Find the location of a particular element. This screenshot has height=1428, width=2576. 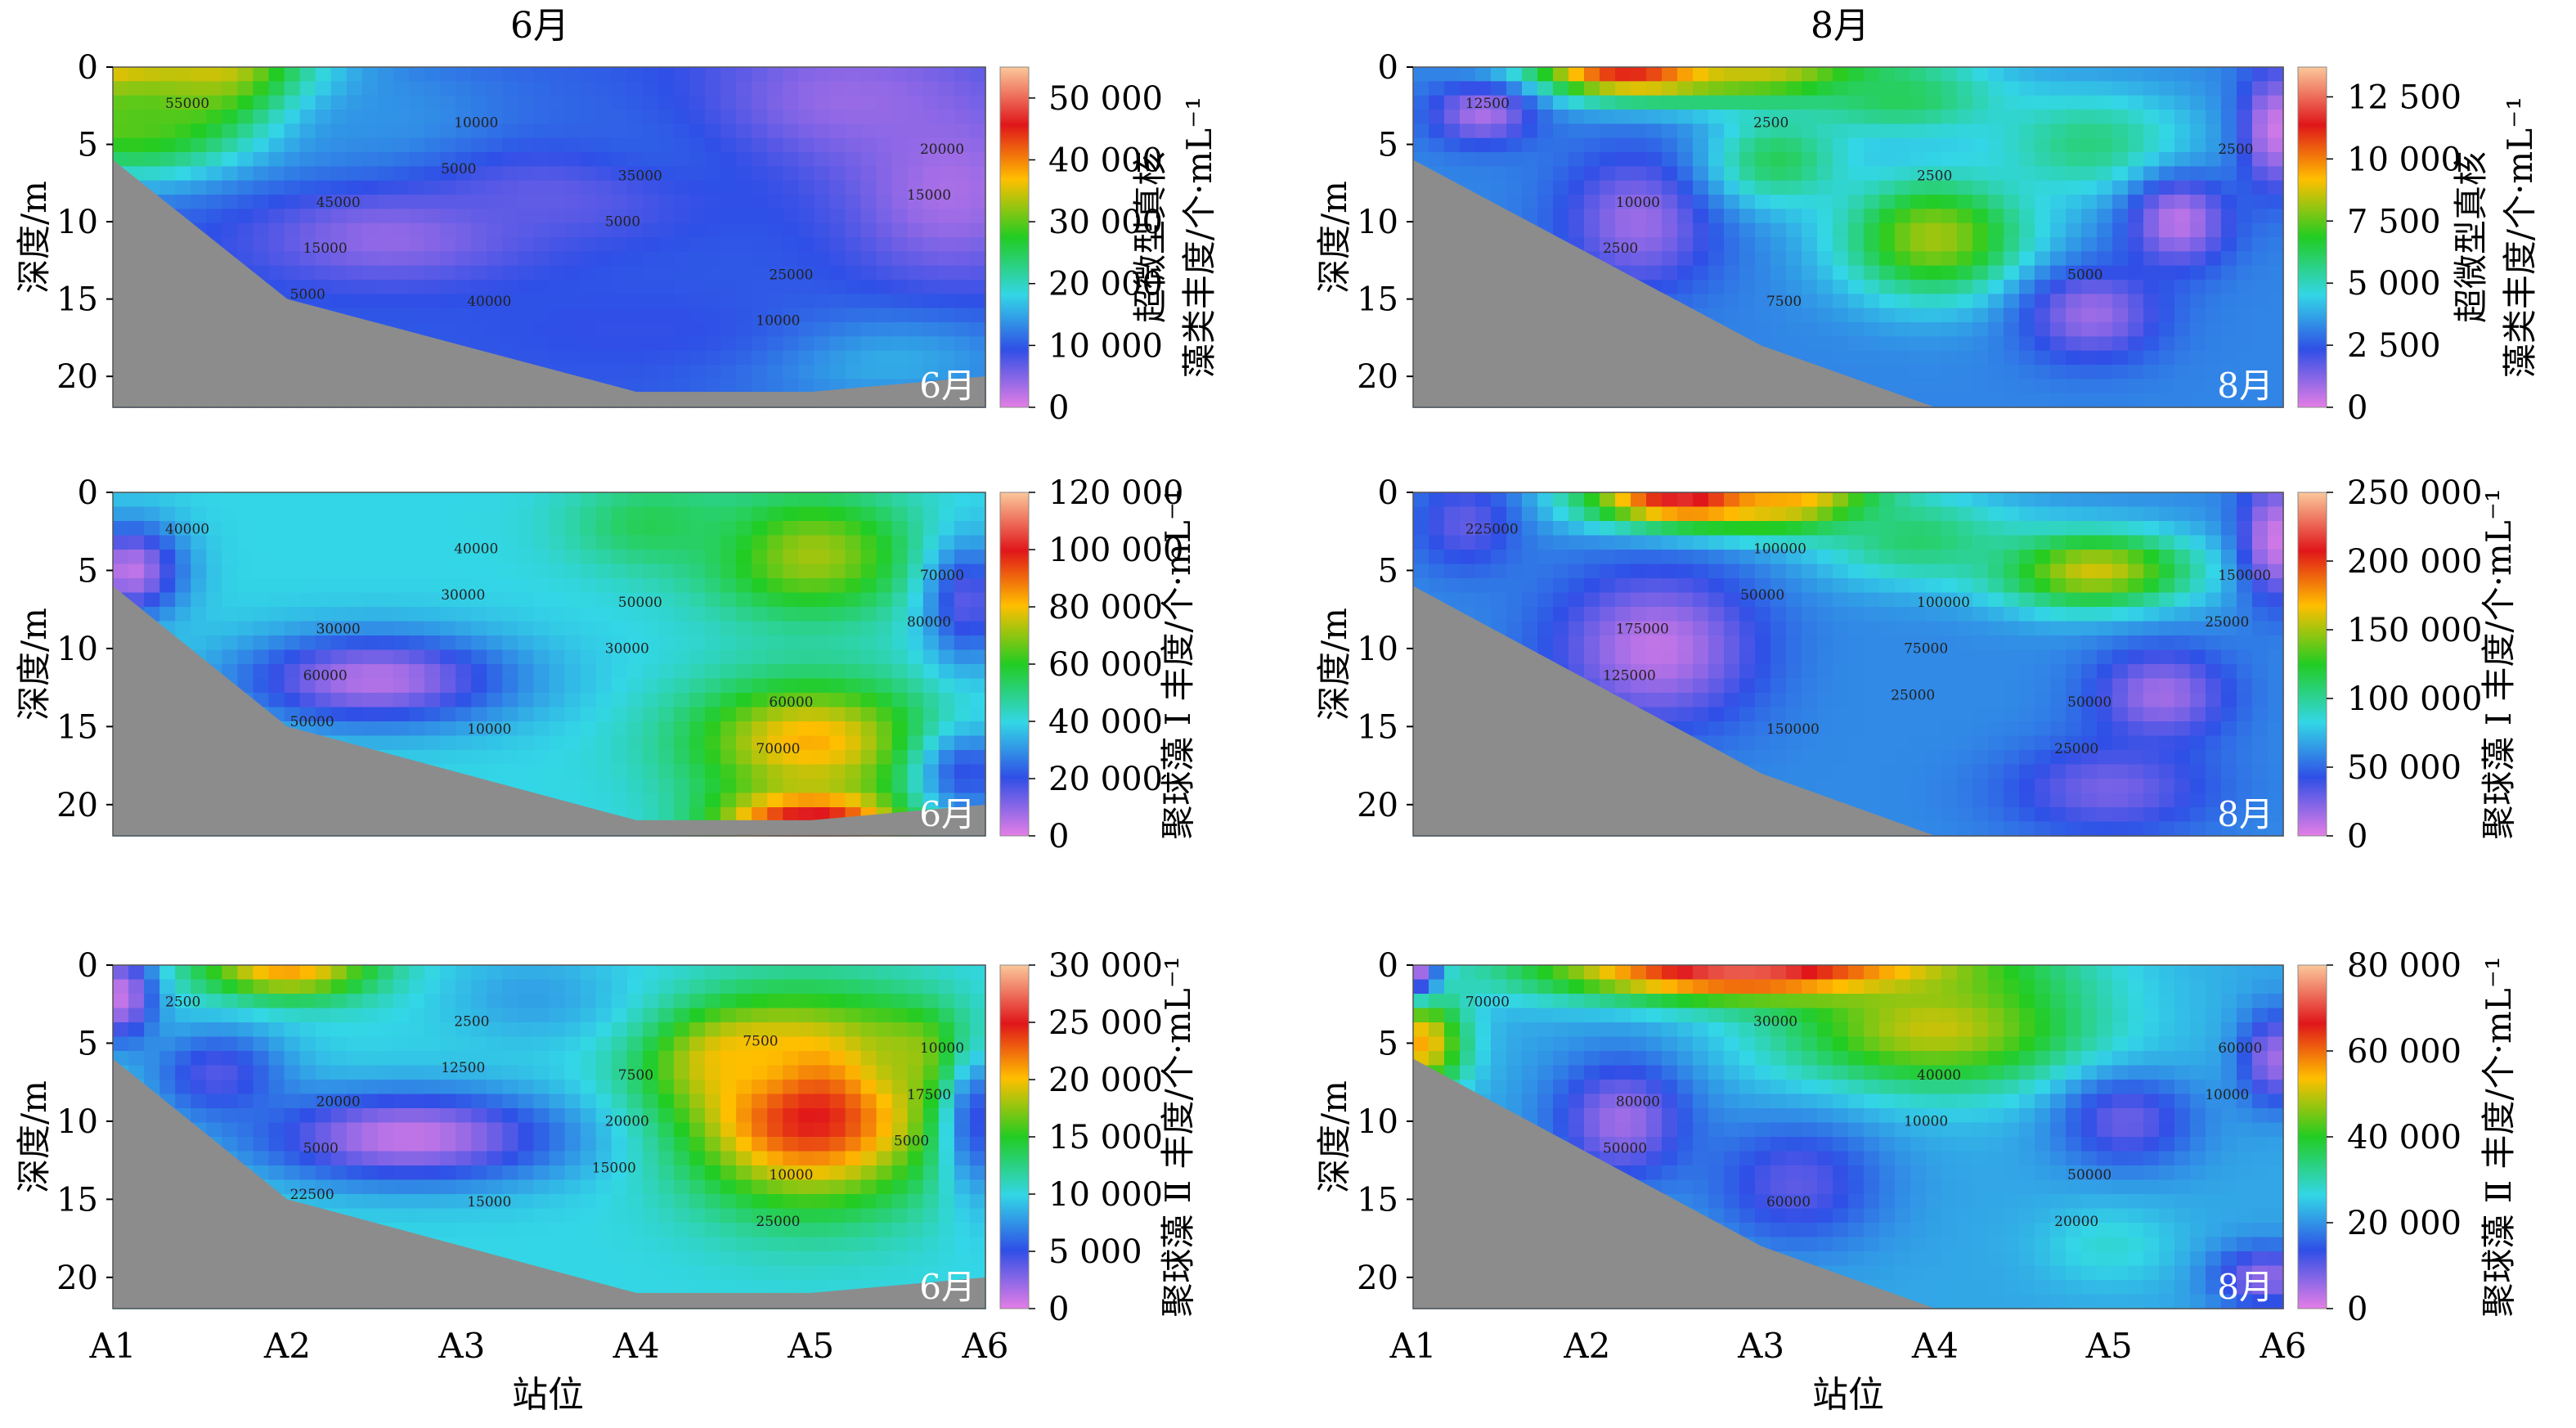

plot-frame is located at coordinates (1848, 237).